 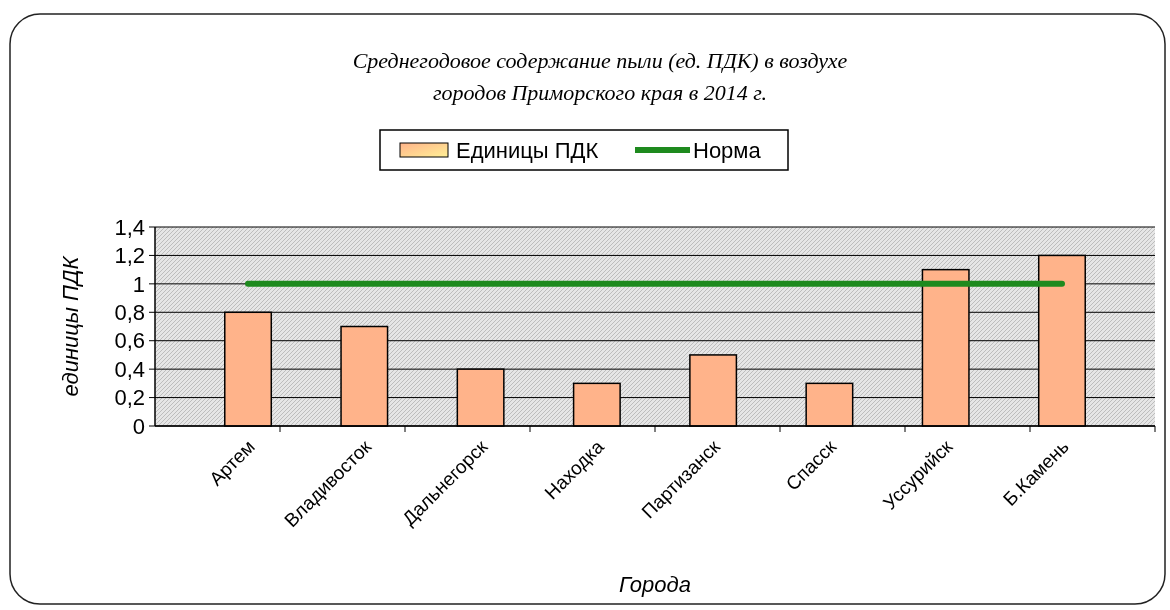 What do you see at coordinates (129, 398) in the screenshot?
I see `y-tick-label: 0,2` at bounding box center [129, 398].